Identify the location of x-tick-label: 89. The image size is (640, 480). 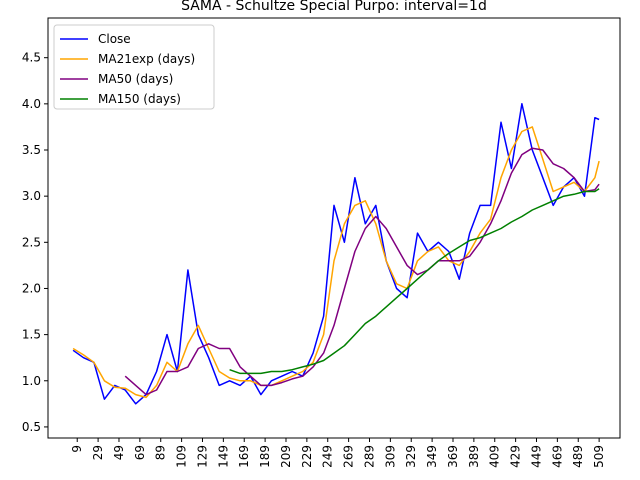
(161, 452).